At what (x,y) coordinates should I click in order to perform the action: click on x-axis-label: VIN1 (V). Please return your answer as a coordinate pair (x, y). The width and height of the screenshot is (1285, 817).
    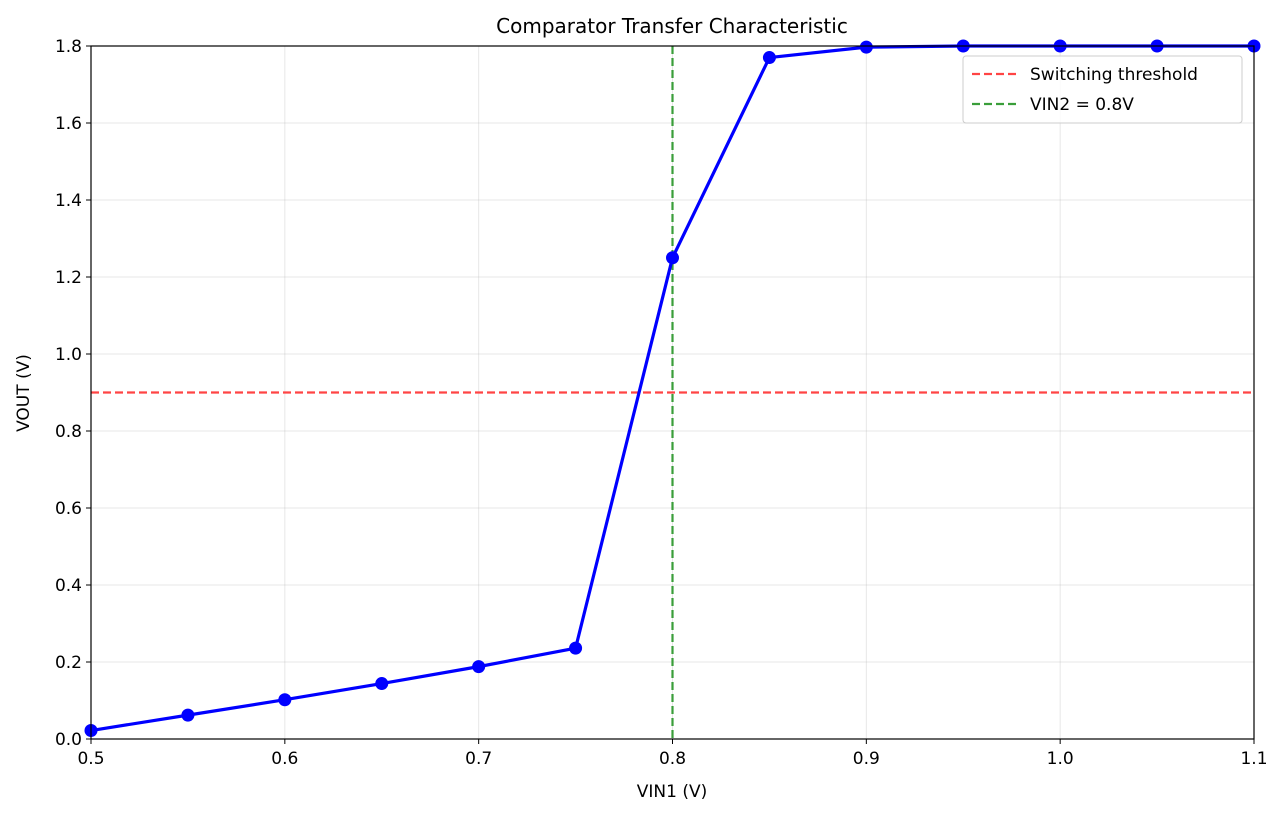
    Looking at the image, I should click on (672, 792).